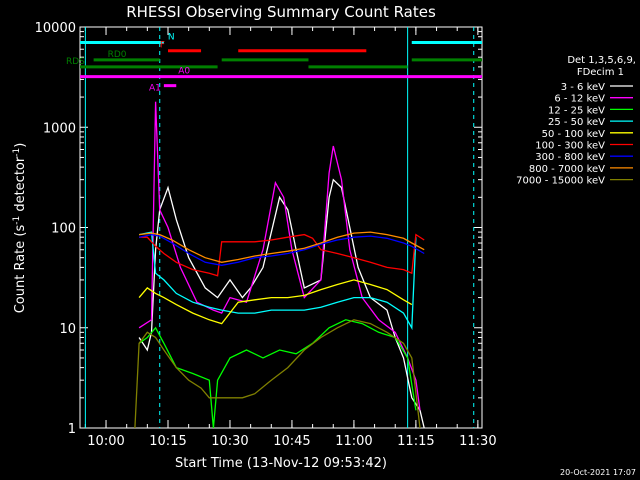 The width and height of the screenshot is (640, 480). I want to click on x-tick-label: 10:45, so click(291, 441).